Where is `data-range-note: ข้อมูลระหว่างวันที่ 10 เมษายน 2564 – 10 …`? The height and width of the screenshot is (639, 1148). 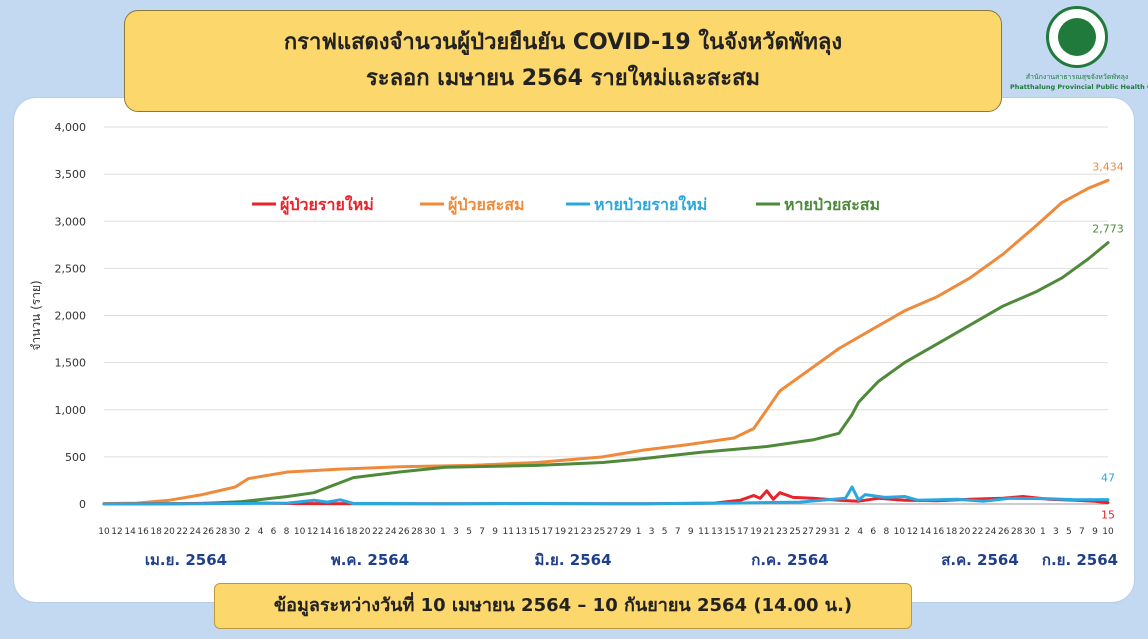 data-range-note: ข้อมูลระหว่างวันที่ 10 เมษายน 2564 – 10 … is located at coordinates (563, 606).